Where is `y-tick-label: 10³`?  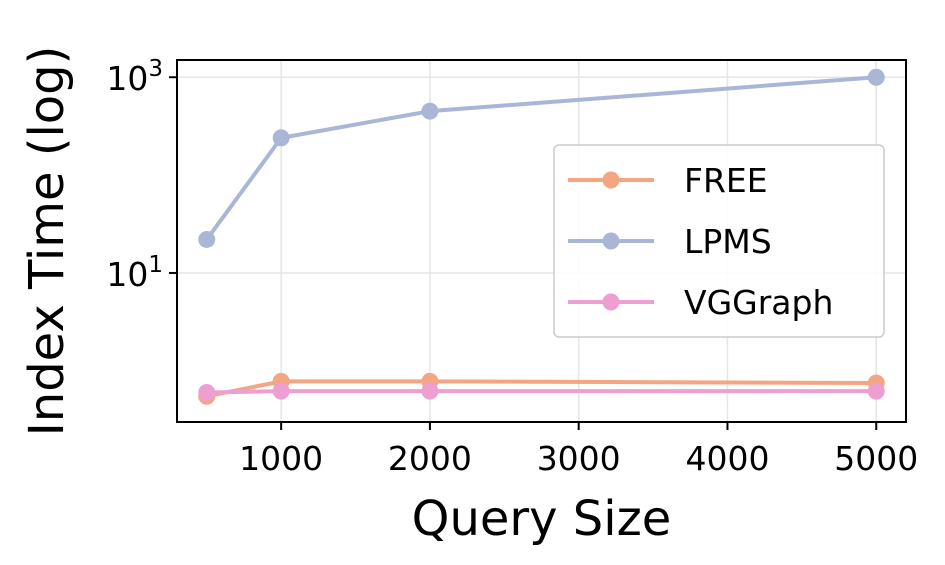
y-tick-label: 10³ is located at coordinates (134, 77).